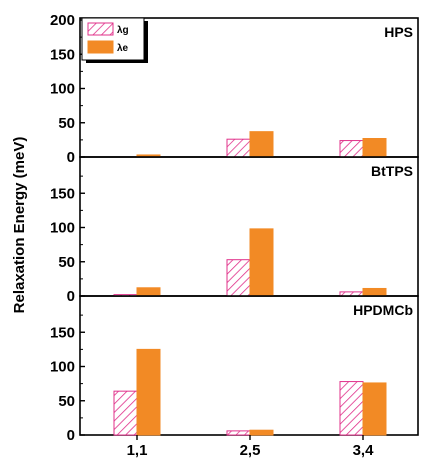 The image size is (422, 458). I want to click on x-tick-label: 1,1, so click(137, 450).